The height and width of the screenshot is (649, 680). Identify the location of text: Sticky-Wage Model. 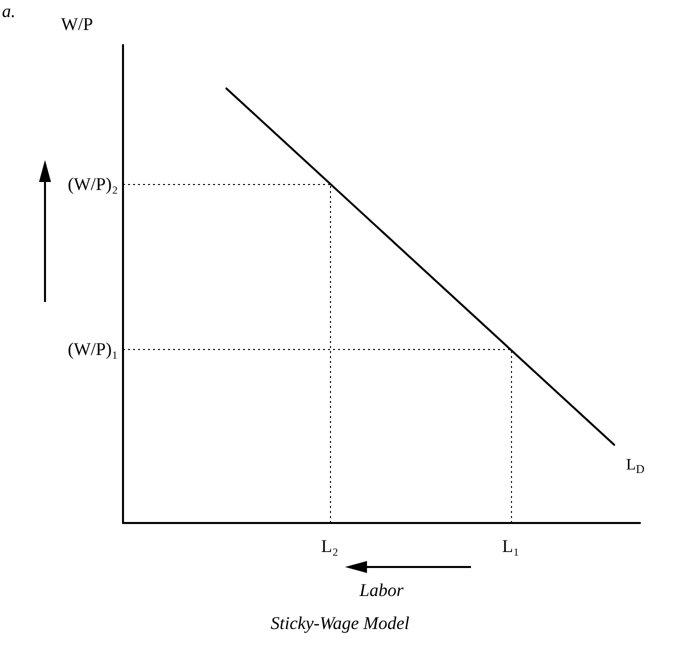
(340, 623).